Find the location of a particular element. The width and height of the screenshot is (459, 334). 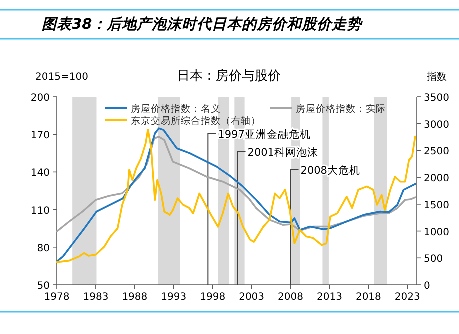

y-tick-label: 140 is located at coordinates (40, 174).